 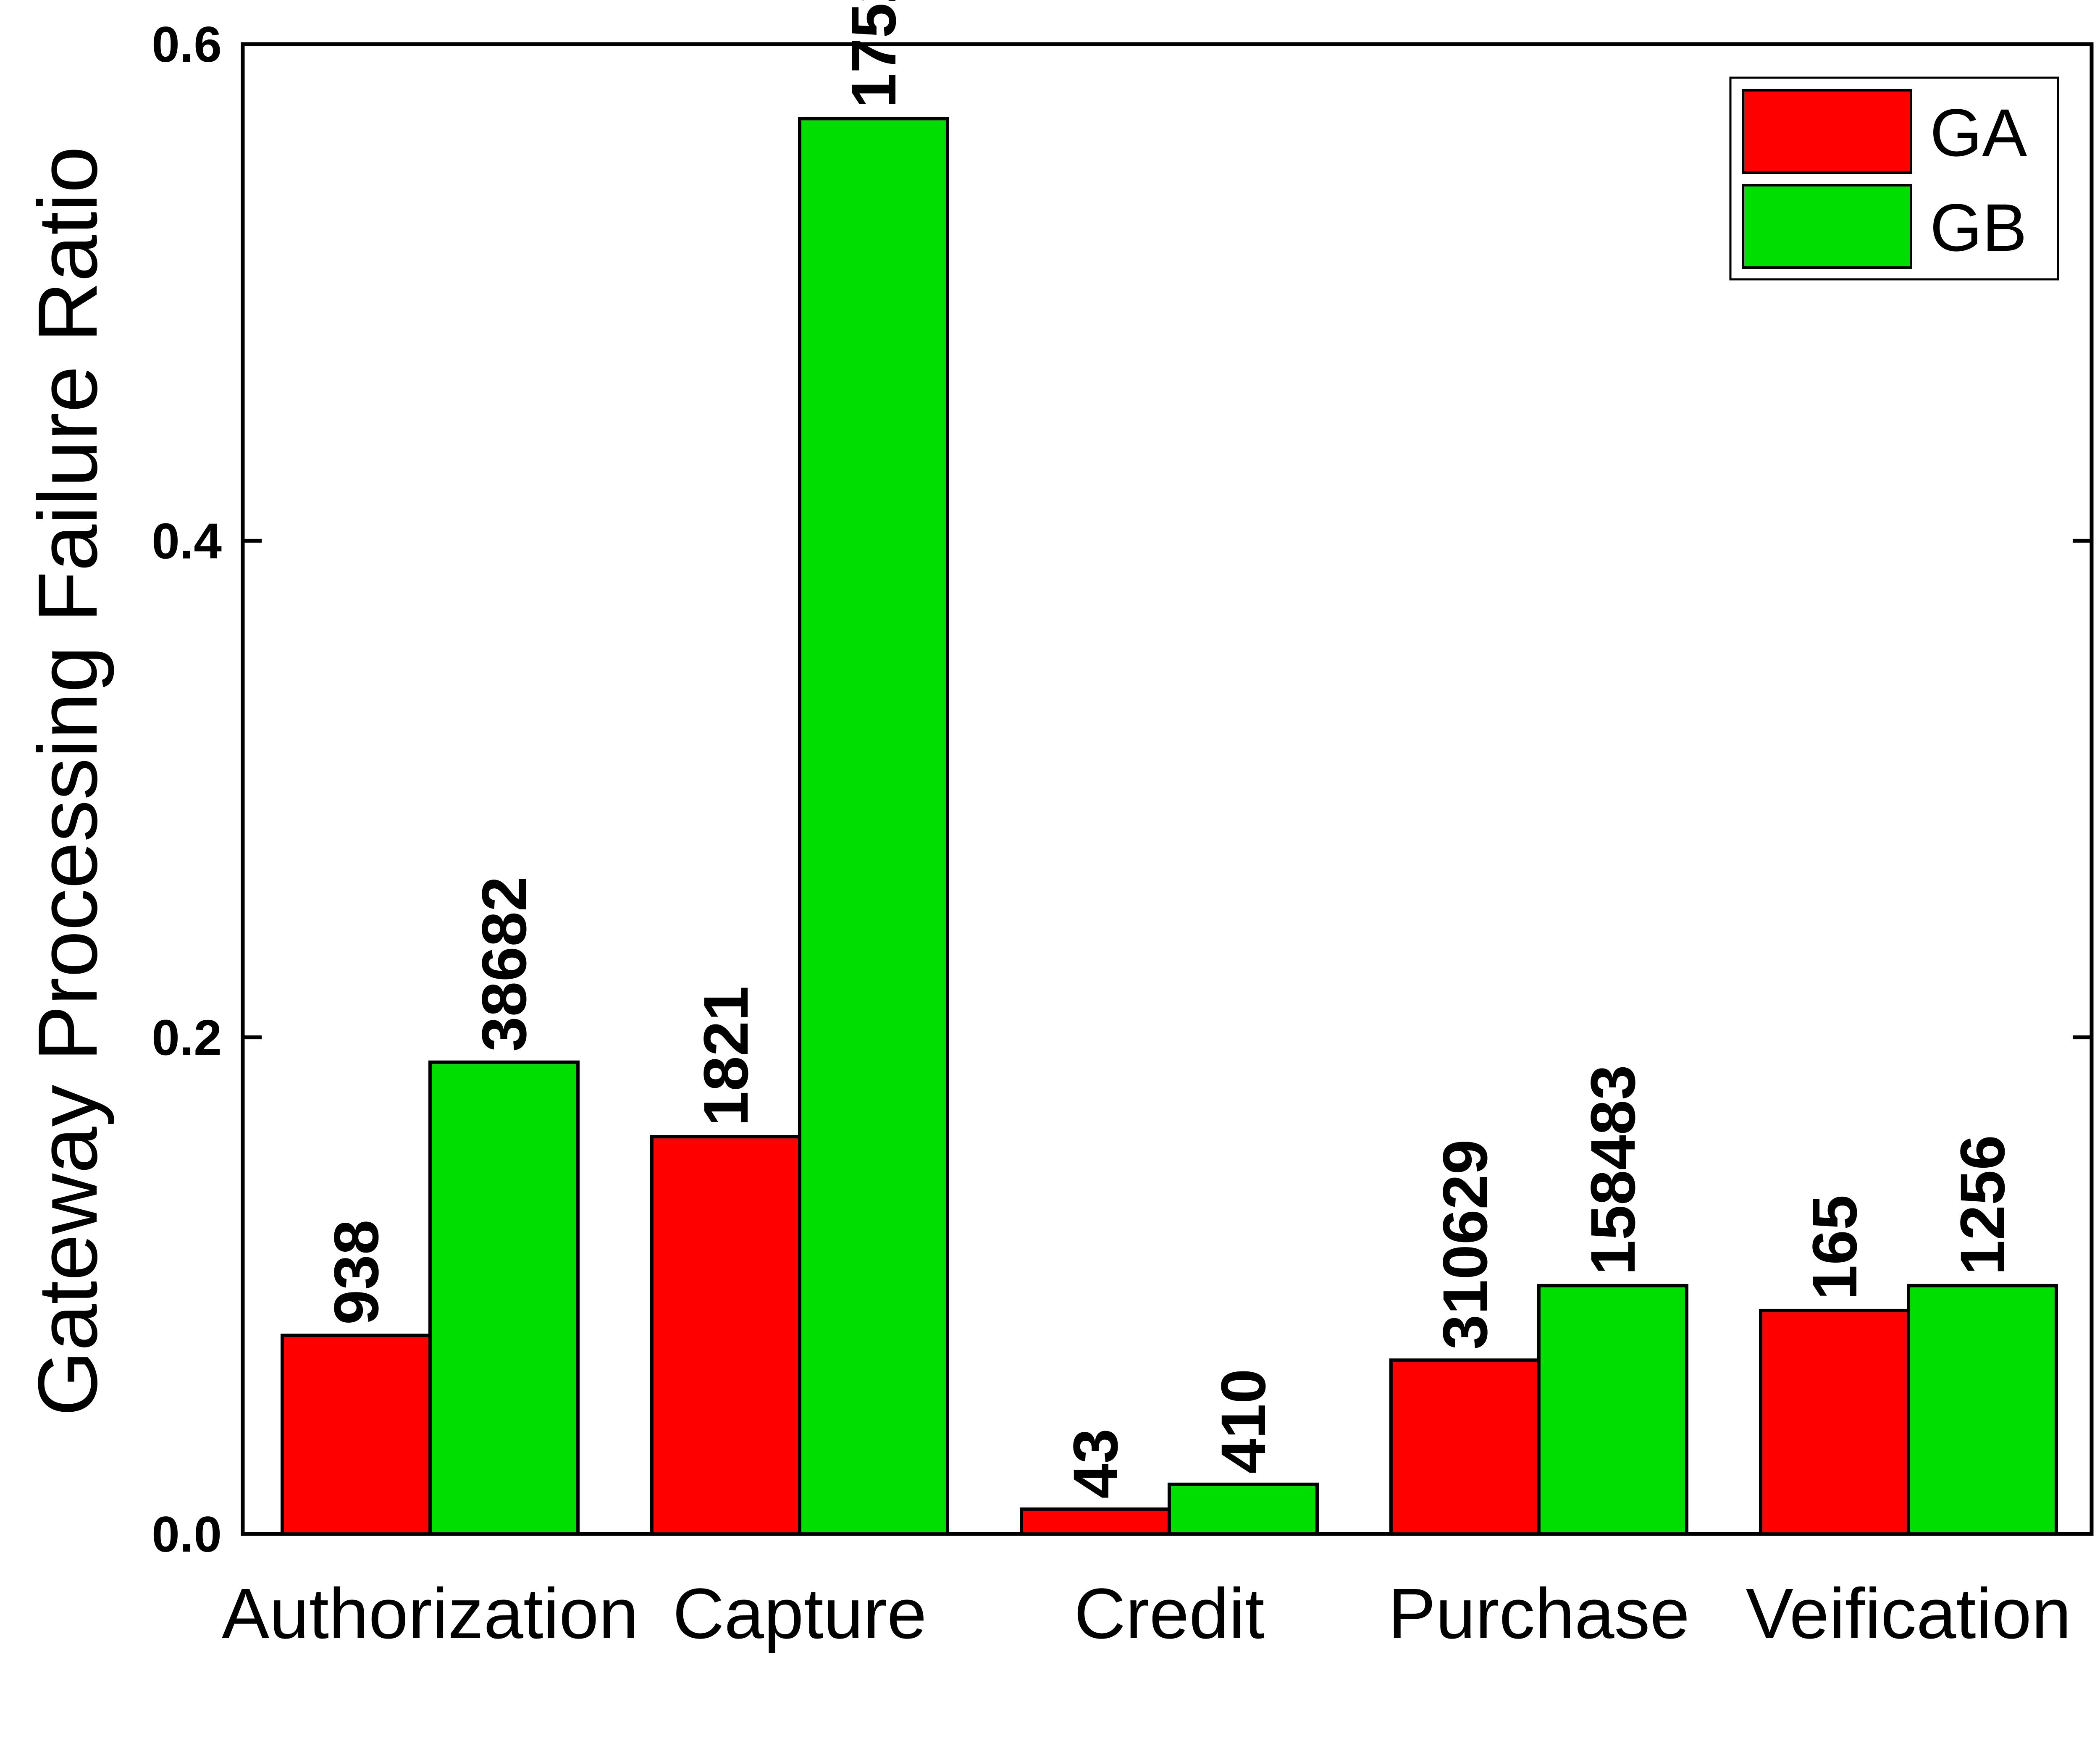 What do you see at coordinates (356, 1272) in the screenshot?
I see `data-label-ga-authorization: 938` at bounding box center [356, 1272].